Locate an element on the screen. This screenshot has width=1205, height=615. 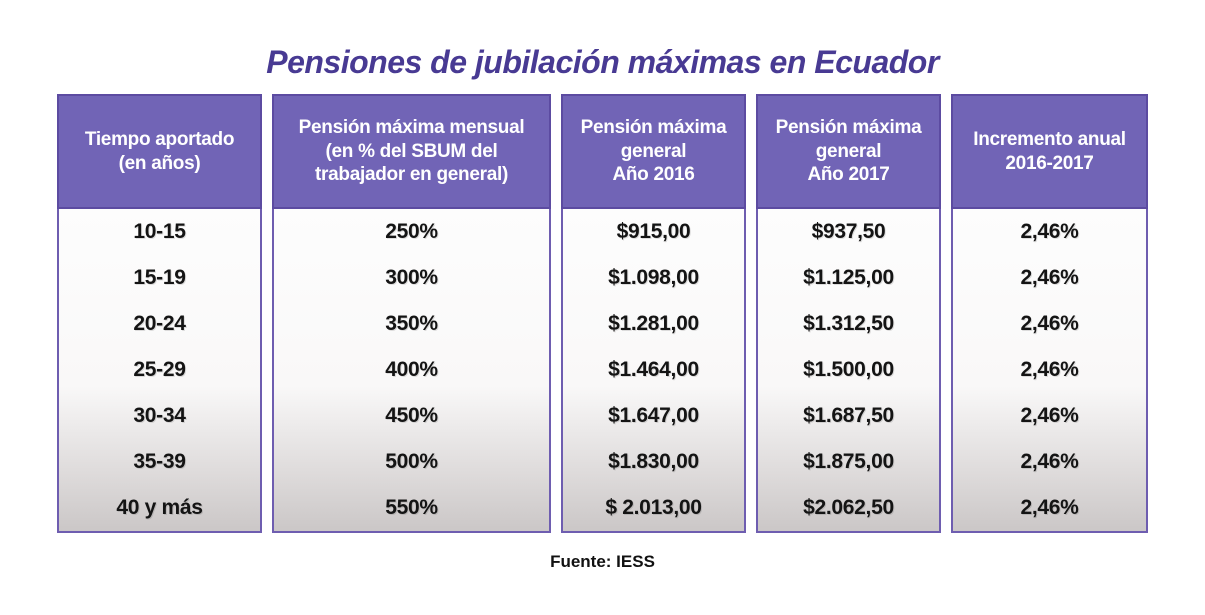
table-cell: $1.647,00 is located at coordinates (653, 415).